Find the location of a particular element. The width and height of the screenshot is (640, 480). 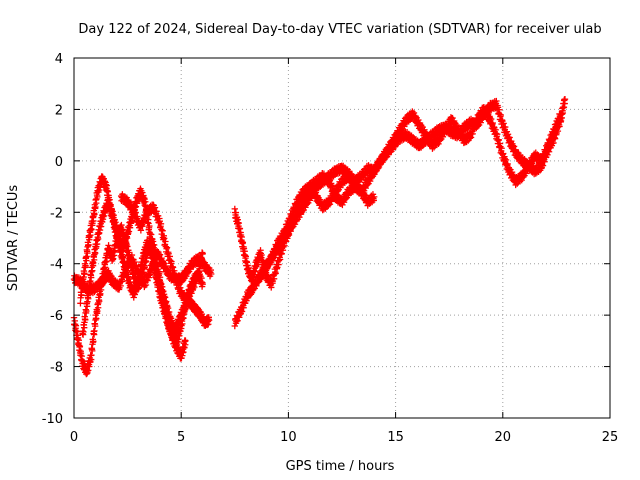

y-tick-label: -8 is located at coordinates (56, 368).